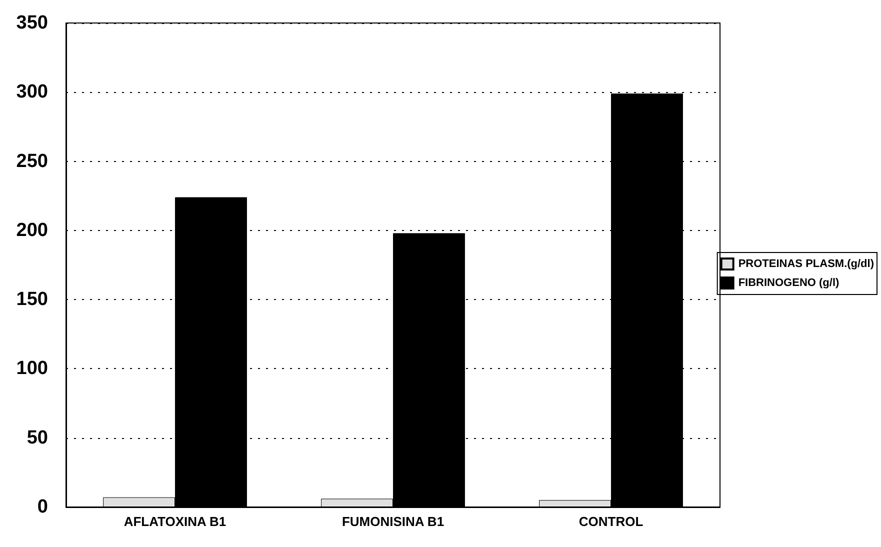  I want to click on y-tick-label: 50, so click(37, 437).